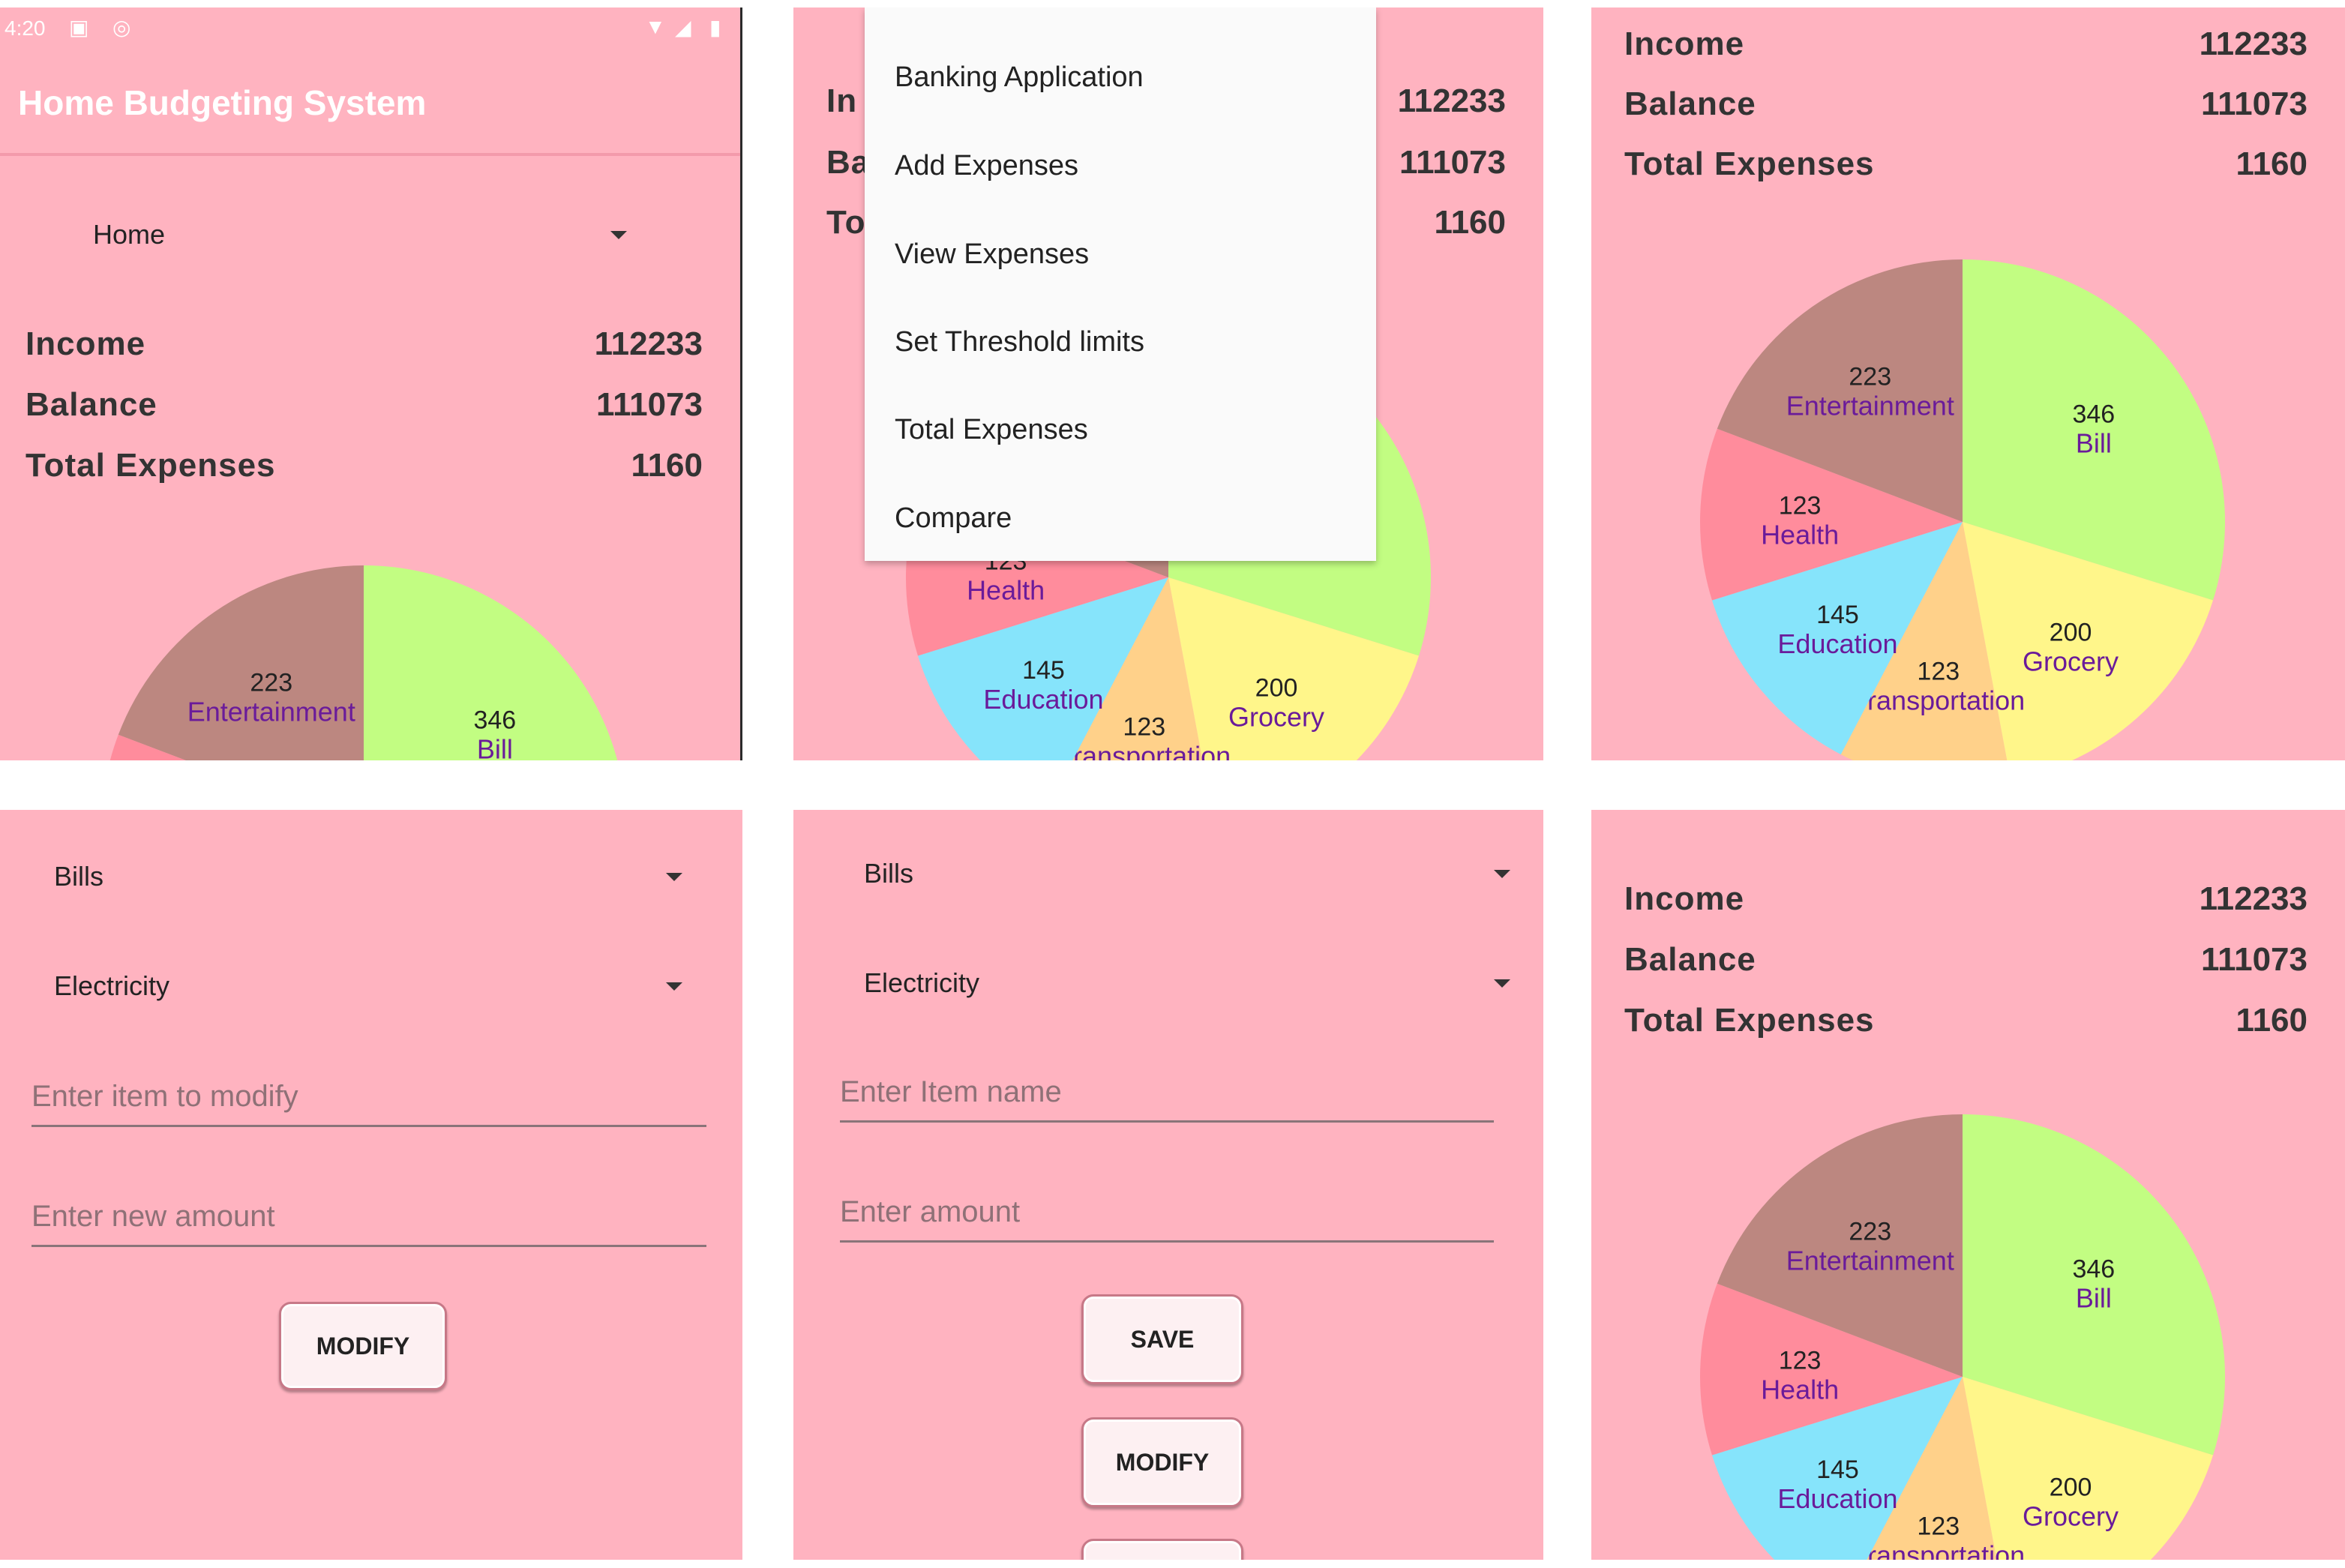 This screenshot has width=2345, height=1568. Describe the element at coordinates (25, 28) in the screenshot. I see `status-time: 4:20` at that location.